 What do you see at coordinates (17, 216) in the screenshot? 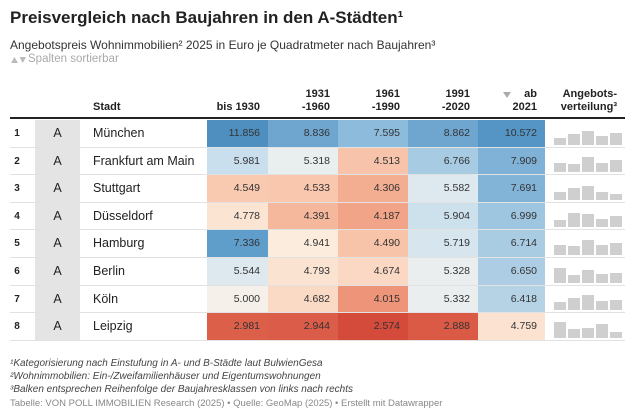
I see `rank: 4` at bounding box center [17, 216].